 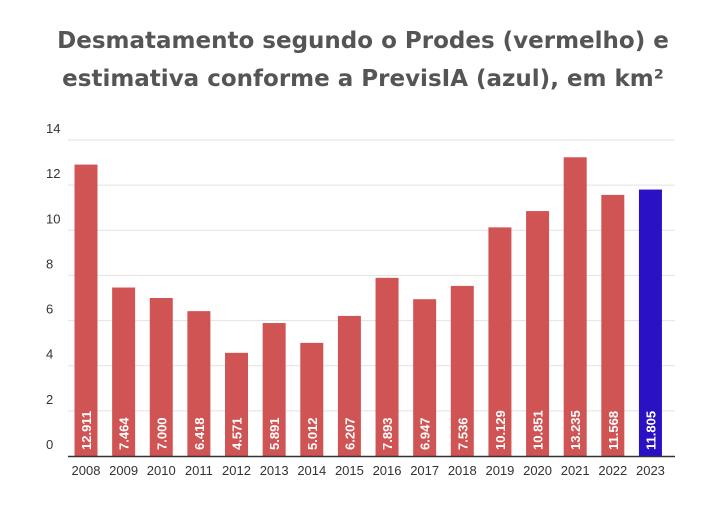 I want to click on data-label: 5.012, so click(x=312, y=433).